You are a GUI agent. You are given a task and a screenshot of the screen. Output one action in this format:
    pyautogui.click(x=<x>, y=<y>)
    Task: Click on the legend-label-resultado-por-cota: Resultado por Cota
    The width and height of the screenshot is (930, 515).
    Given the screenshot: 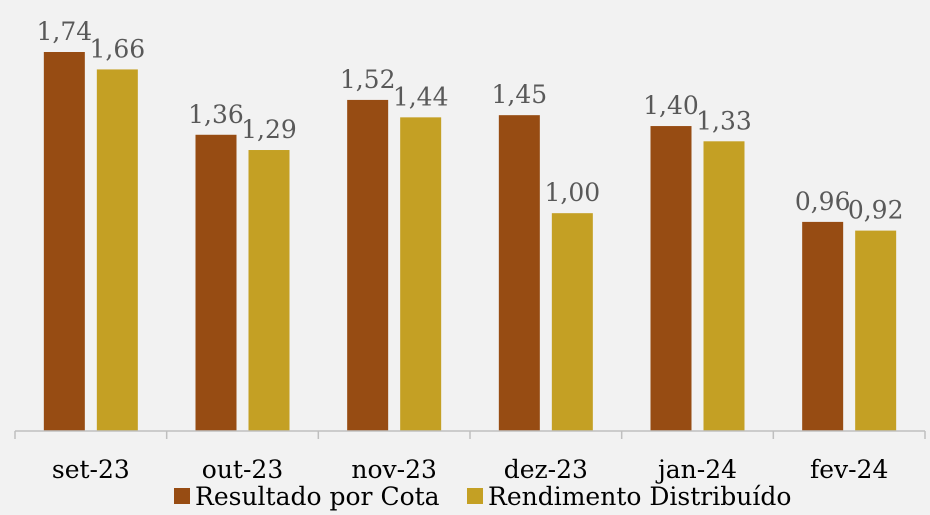 What is the action you would take?
    pyautogui.click(x=317, y=496)
    